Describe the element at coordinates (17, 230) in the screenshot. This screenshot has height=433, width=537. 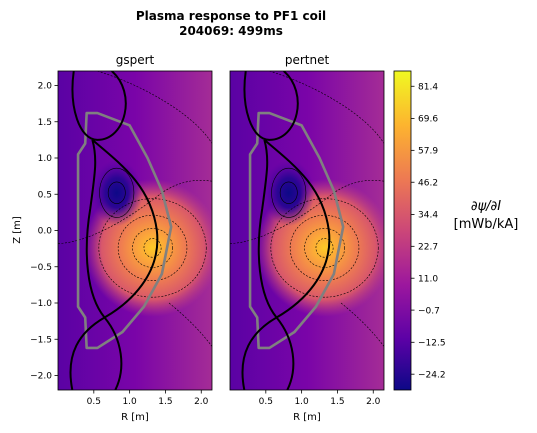
I see `y-axis-label: Z [m]` at that location.